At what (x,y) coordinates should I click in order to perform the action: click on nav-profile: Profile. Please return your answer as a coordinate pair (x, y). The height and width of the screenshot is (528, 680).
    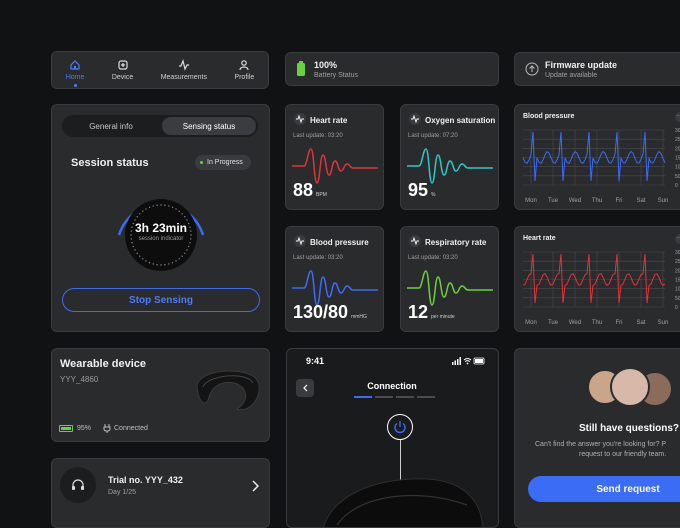
    Looking at the image, I should click on (244, 70).